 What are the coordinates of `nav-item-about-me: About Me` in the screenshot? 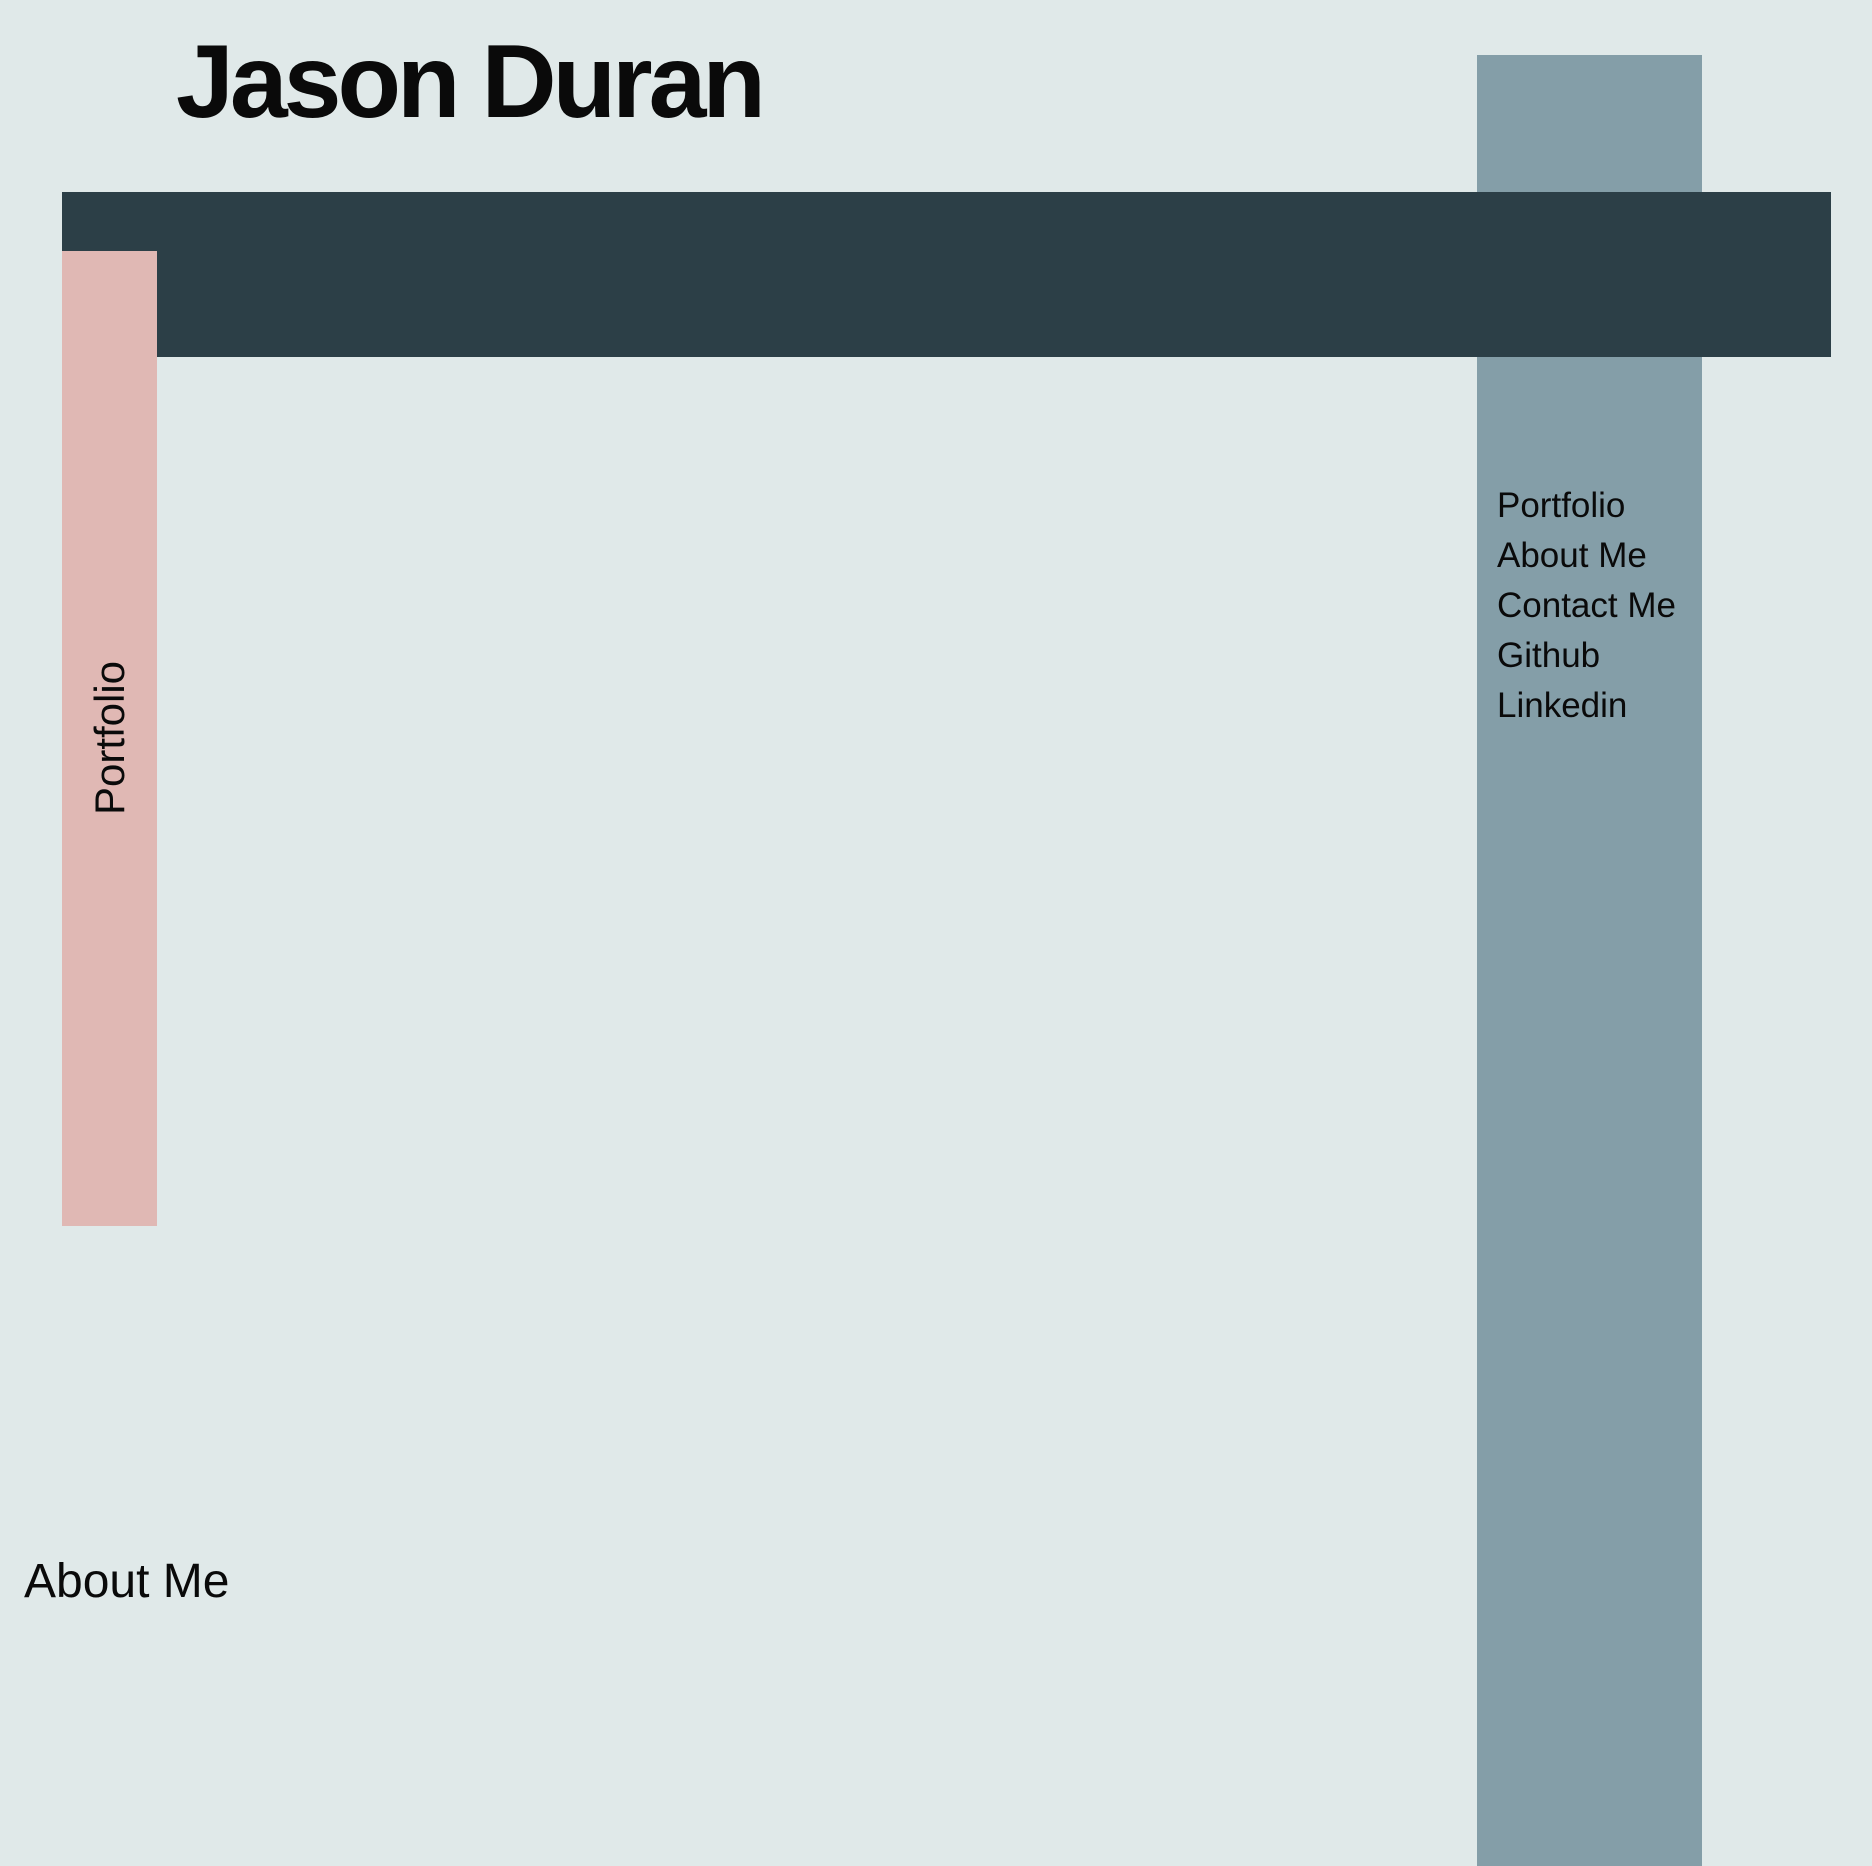 It's located at (1572, 555).